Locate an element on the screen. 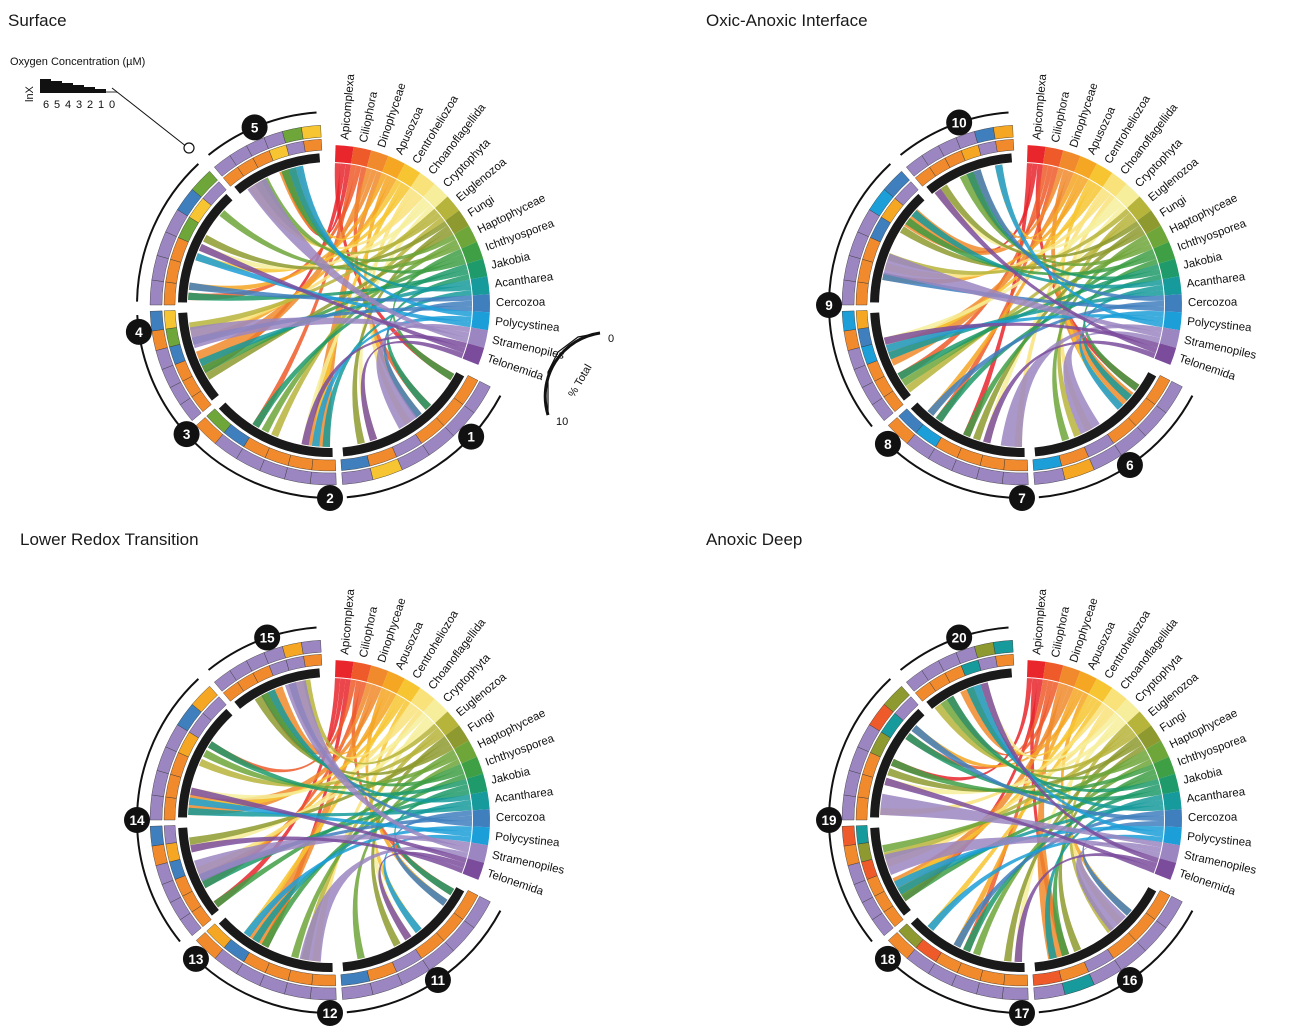 This screenshot has height=1029, width=1297. oxygen-legend-tick: 4 is located at coordinates (68, 105).